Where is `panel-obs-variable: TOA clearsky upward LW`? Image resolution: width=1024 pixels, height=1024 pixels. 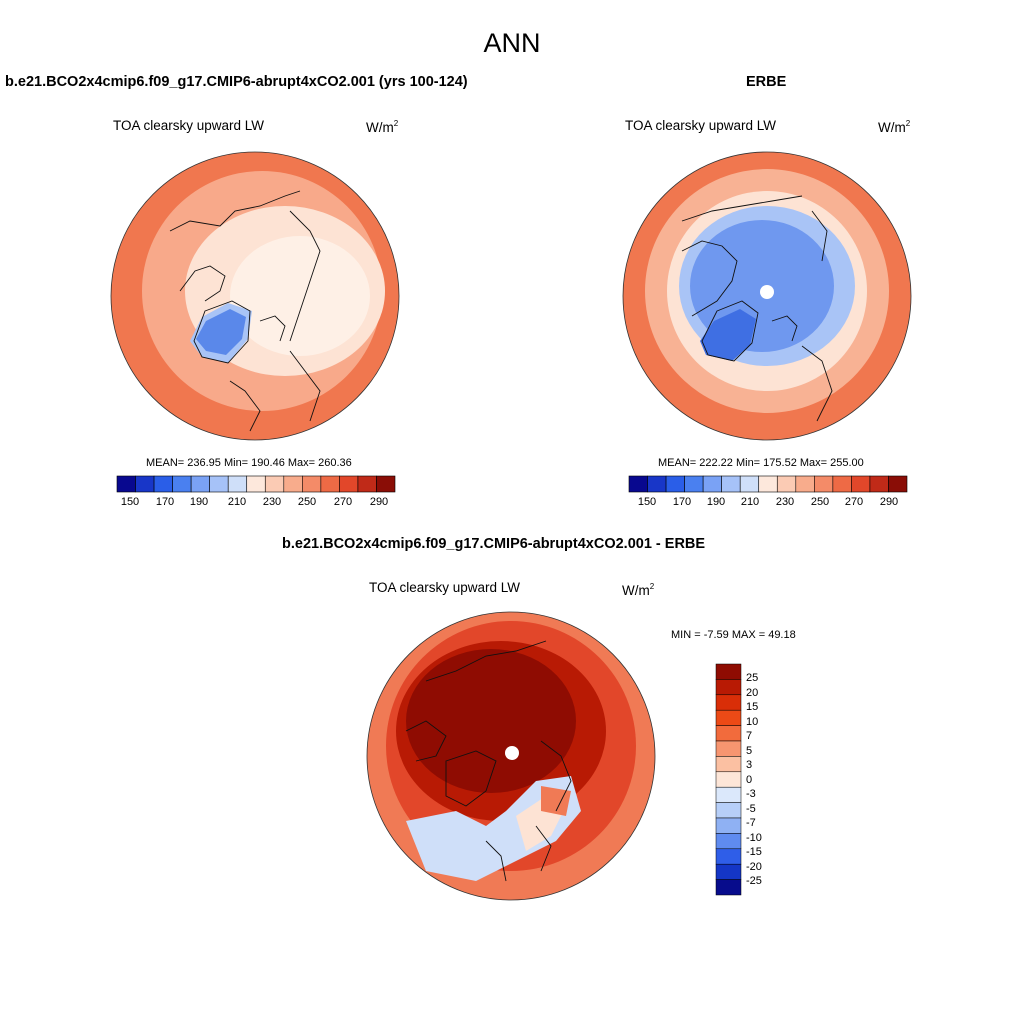 panel-obs-variable: TOA clearsky upward LW is located at coordinates (701, 125).